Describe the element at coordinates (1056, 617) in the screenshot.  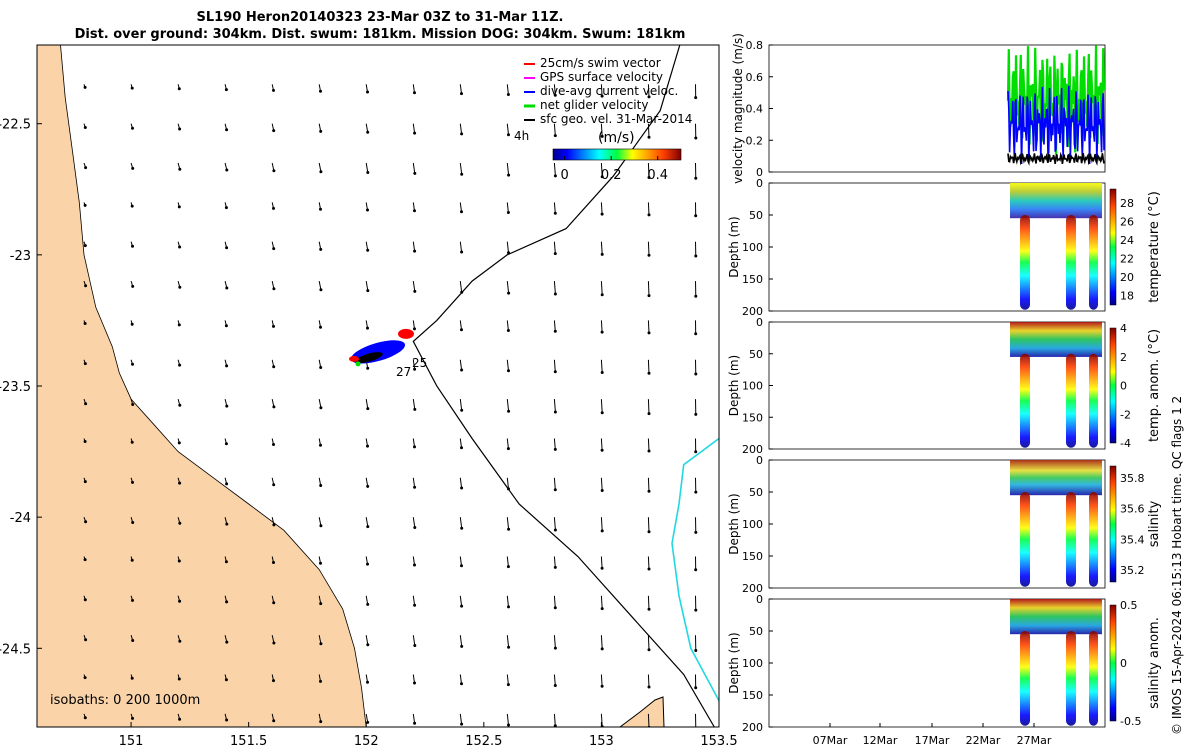
I see `profile-surface-slab` at that location.